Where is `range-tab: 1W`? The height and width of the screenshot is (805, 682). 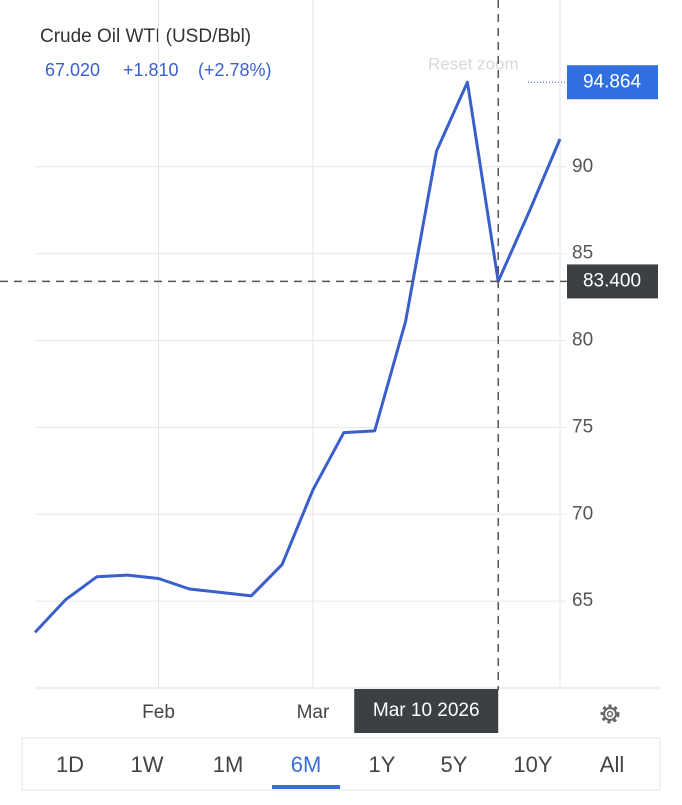 range-tab: 1W is located at coordinates (147, 764).